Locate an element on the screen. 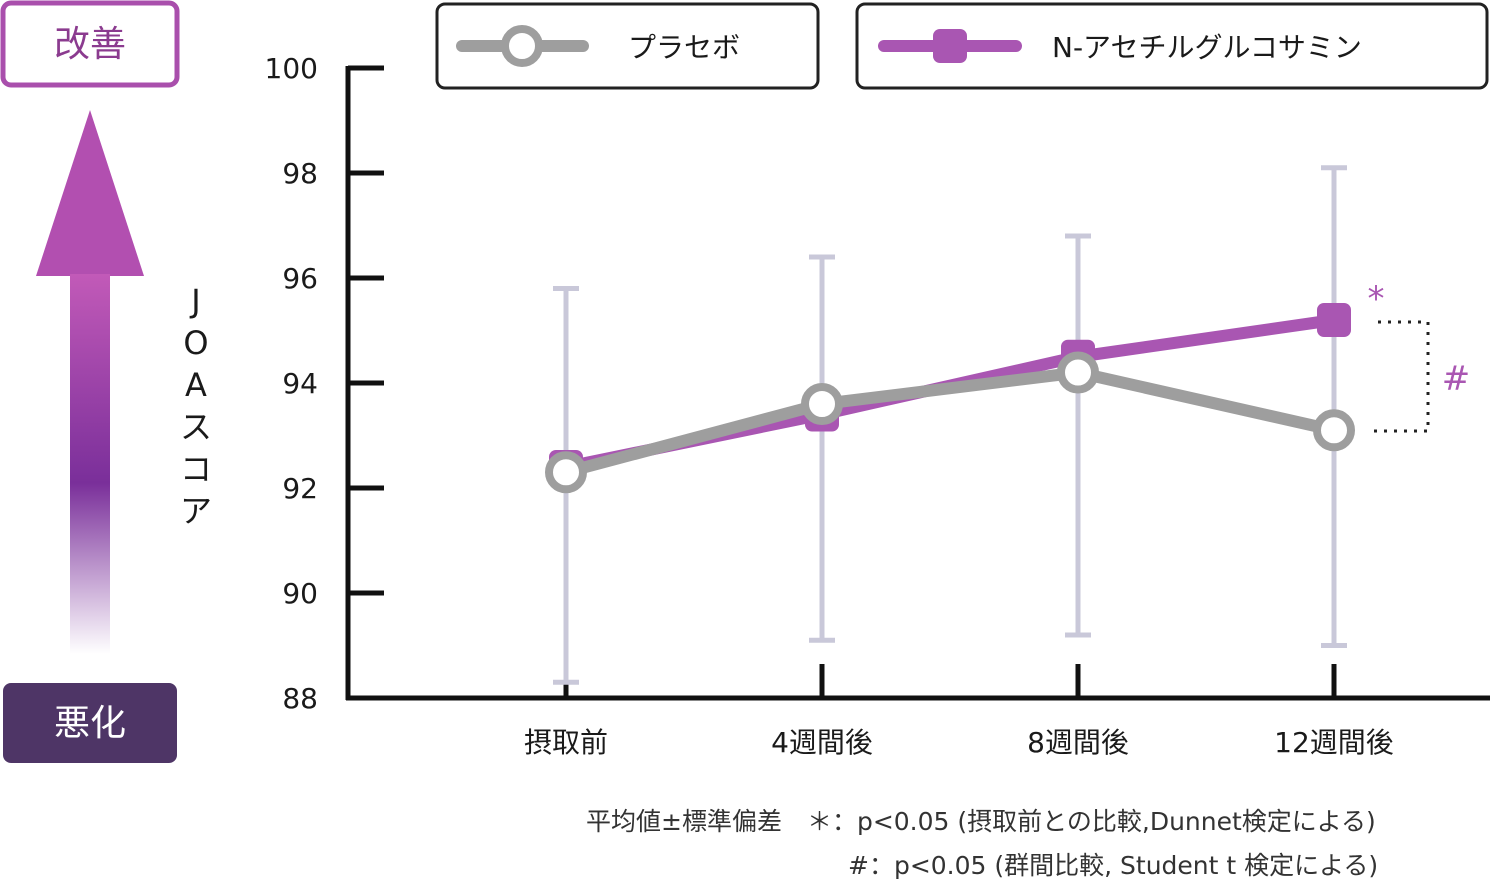 This screenshot has height=887, width=1491. nag-point is located at coordinates (1334, 320).